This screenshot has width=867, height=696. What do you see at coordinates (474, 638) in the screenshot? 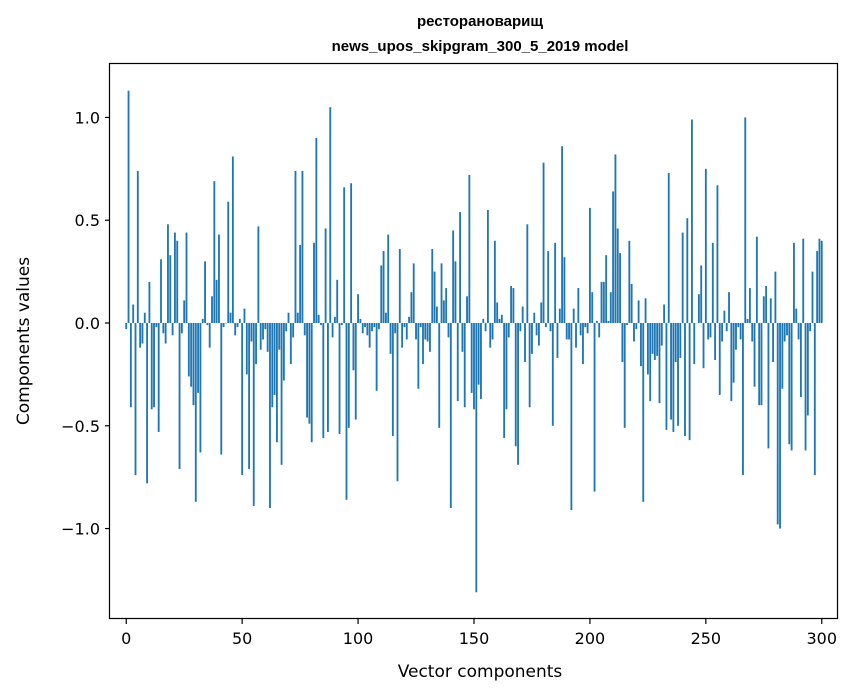
I see `x-tick-label: 150` at bounding box center [474, 638].